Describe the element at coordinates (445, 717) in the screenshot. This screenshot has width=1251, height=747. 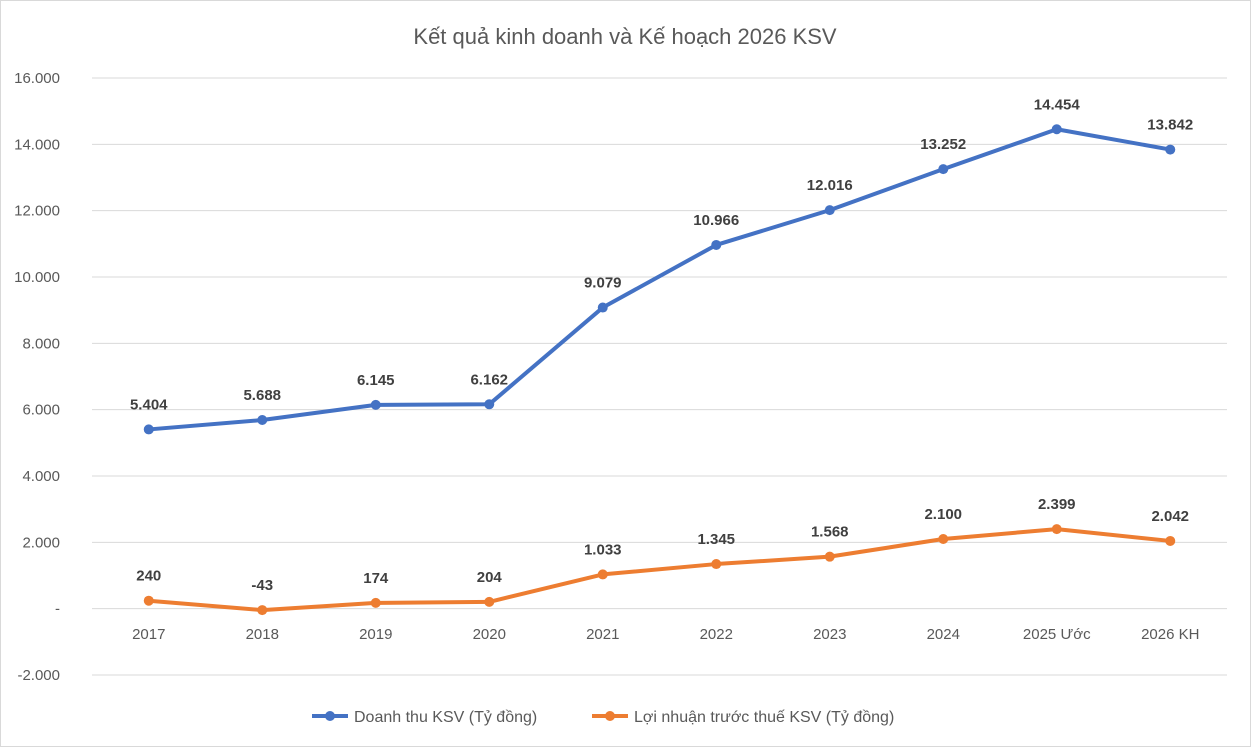
I see `legend-label: Doanh thu KSV (Tỷ đồng)` at that location.